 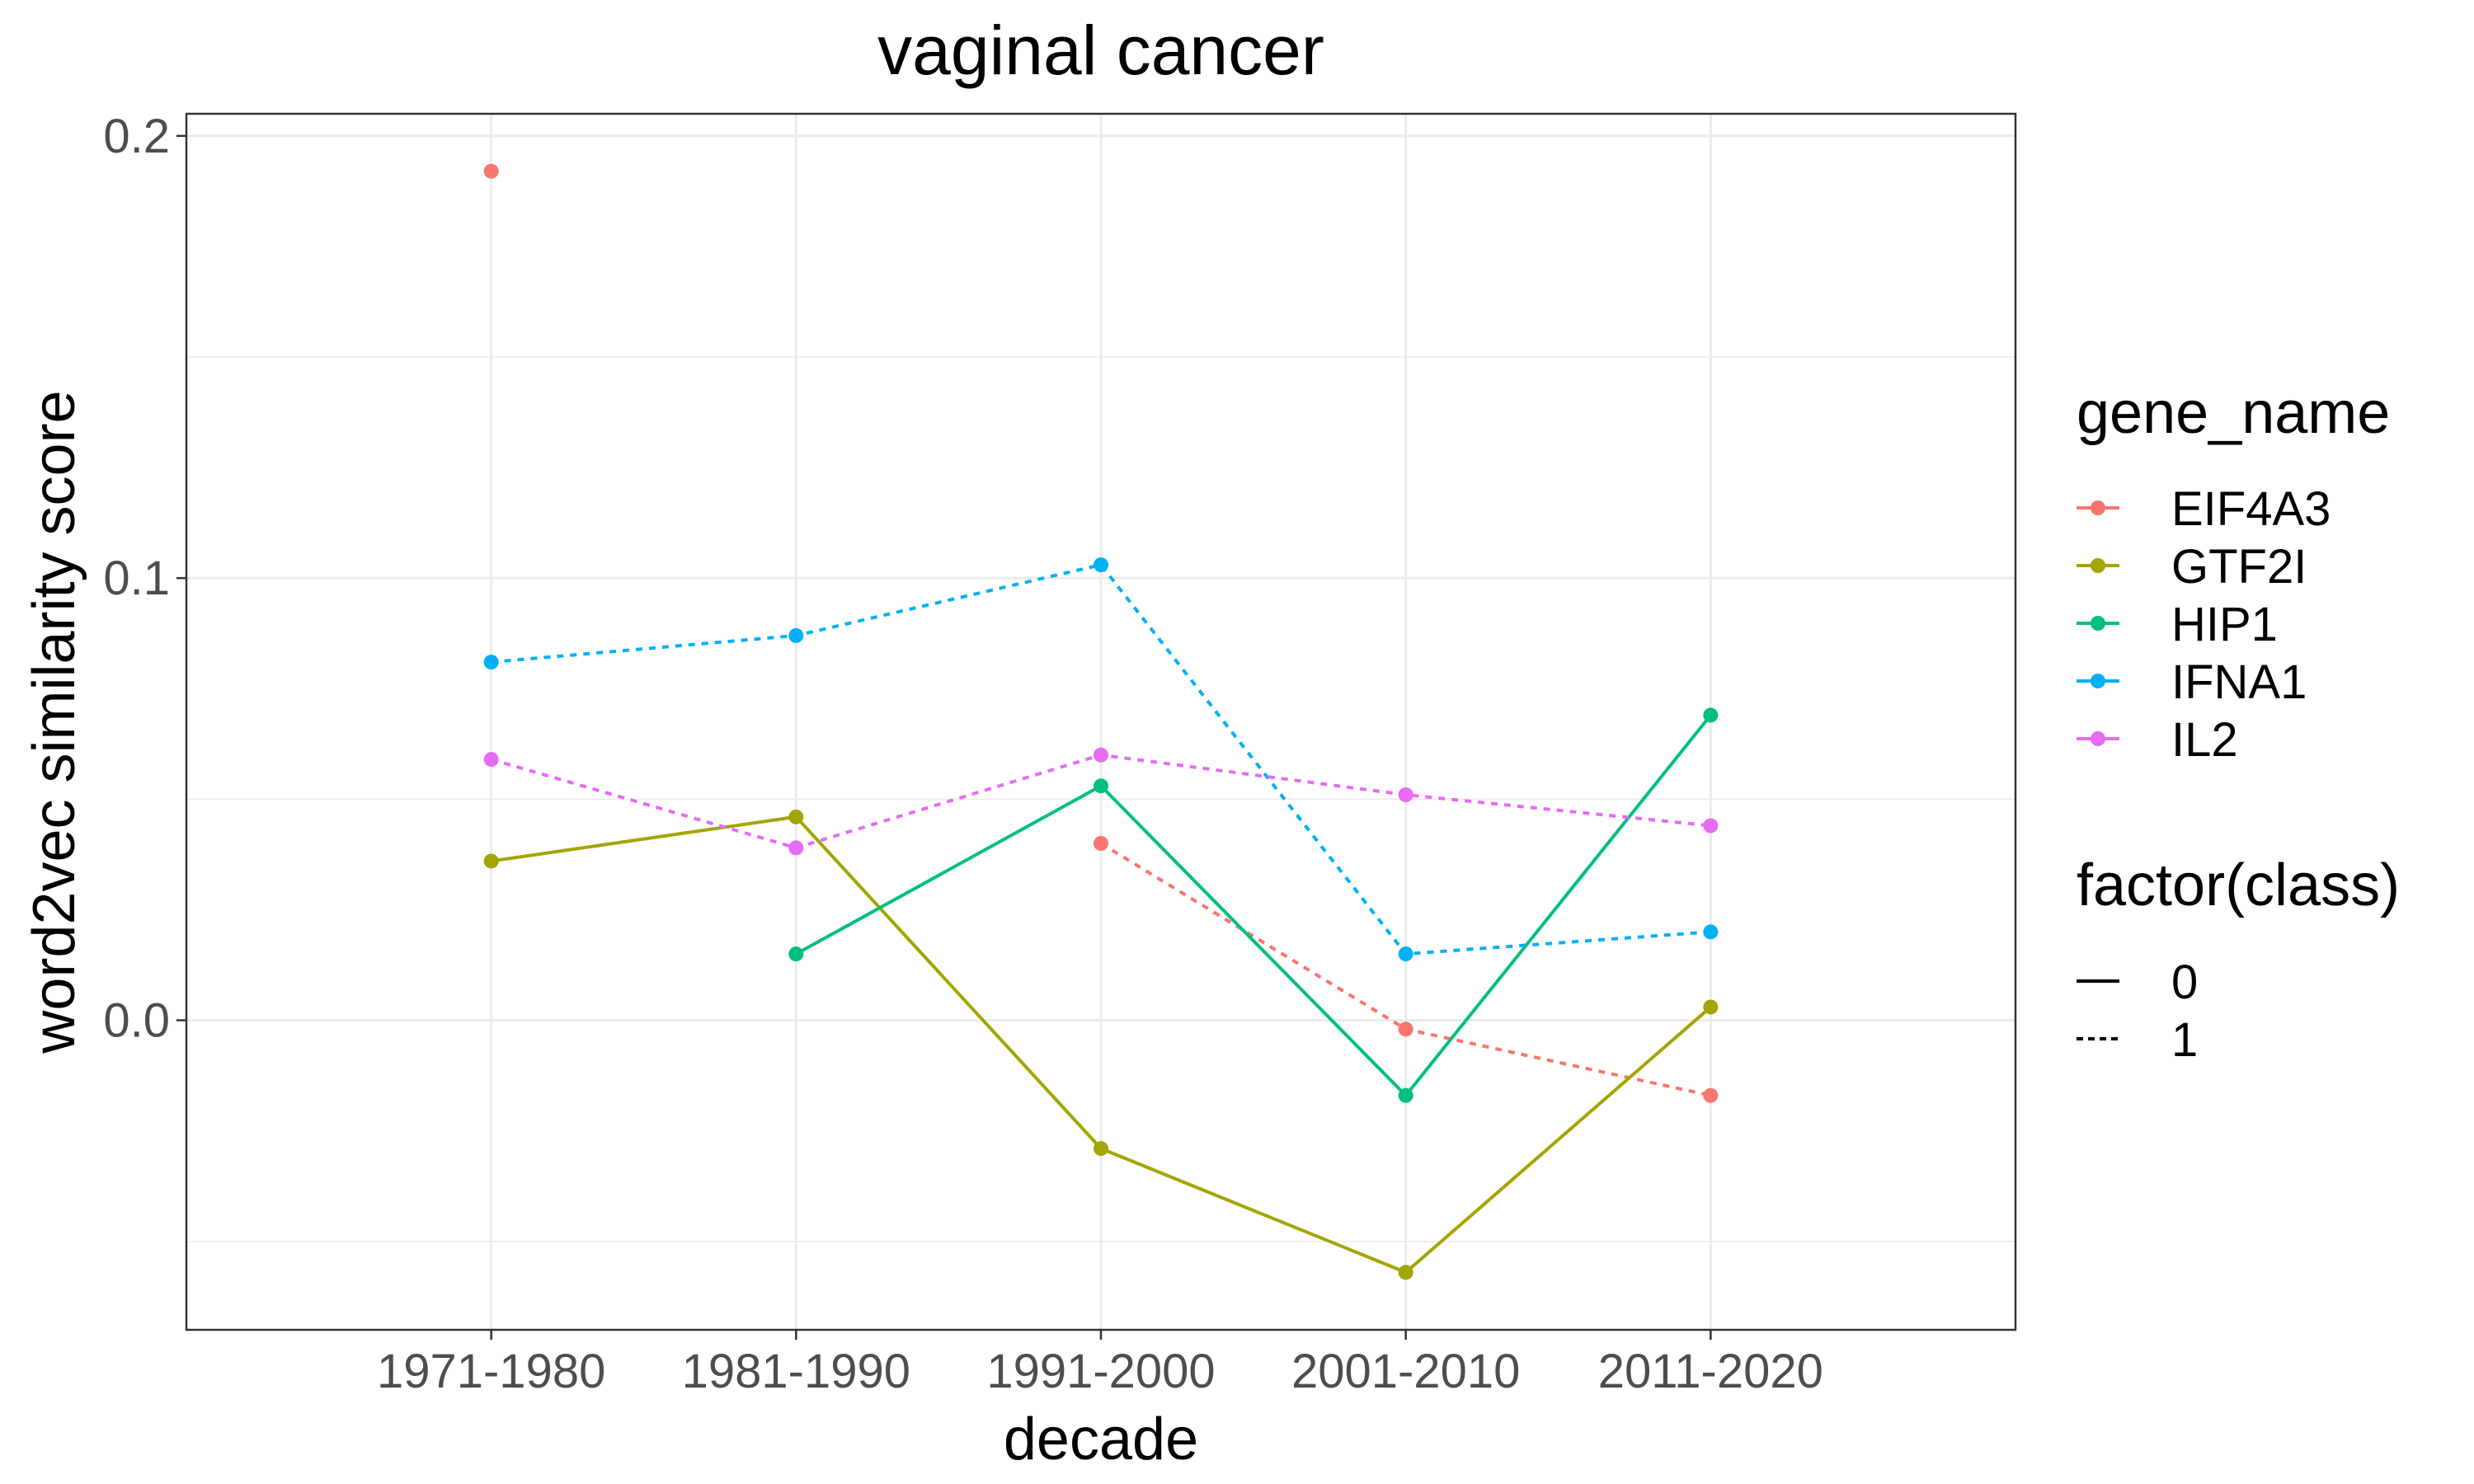 I want to click on legend-item-eif4a3: EIF4A3, so click(x=2204, y=509).